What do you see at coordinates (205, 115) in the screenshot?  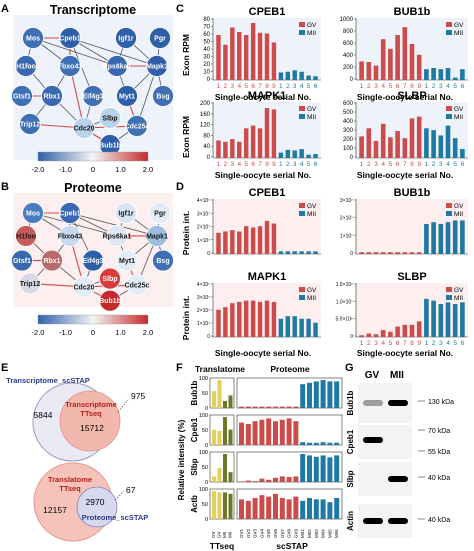 I see `y-tick-label: 160` at bounding box center [205, 115].